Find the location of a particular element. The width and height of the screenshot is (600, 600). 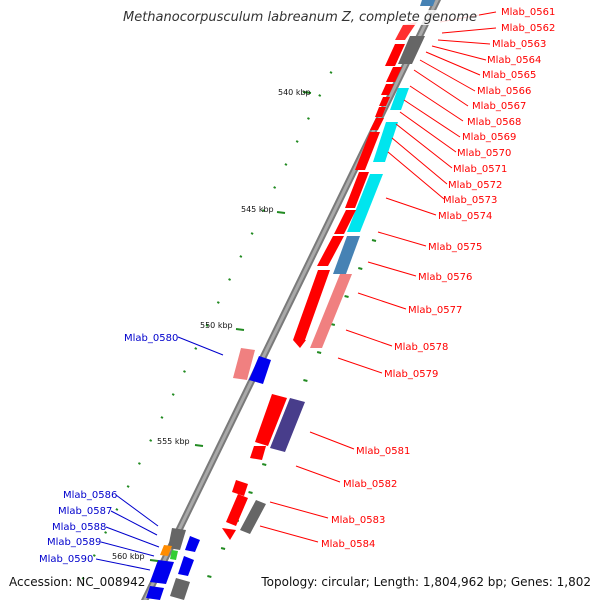

feature-mlab-0589b is located at coordinates (186, 566).